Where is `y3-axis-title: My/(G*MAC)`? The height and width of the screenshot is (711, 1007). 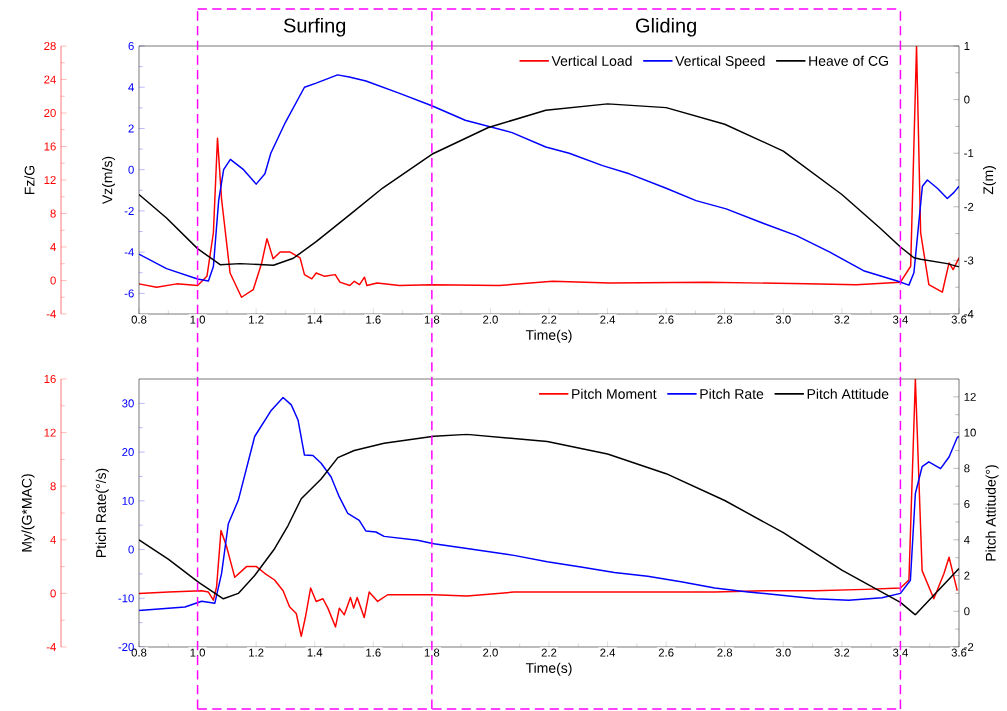
y3-axis-title: My/(G*MAC) is located at coordinates (28, 513).